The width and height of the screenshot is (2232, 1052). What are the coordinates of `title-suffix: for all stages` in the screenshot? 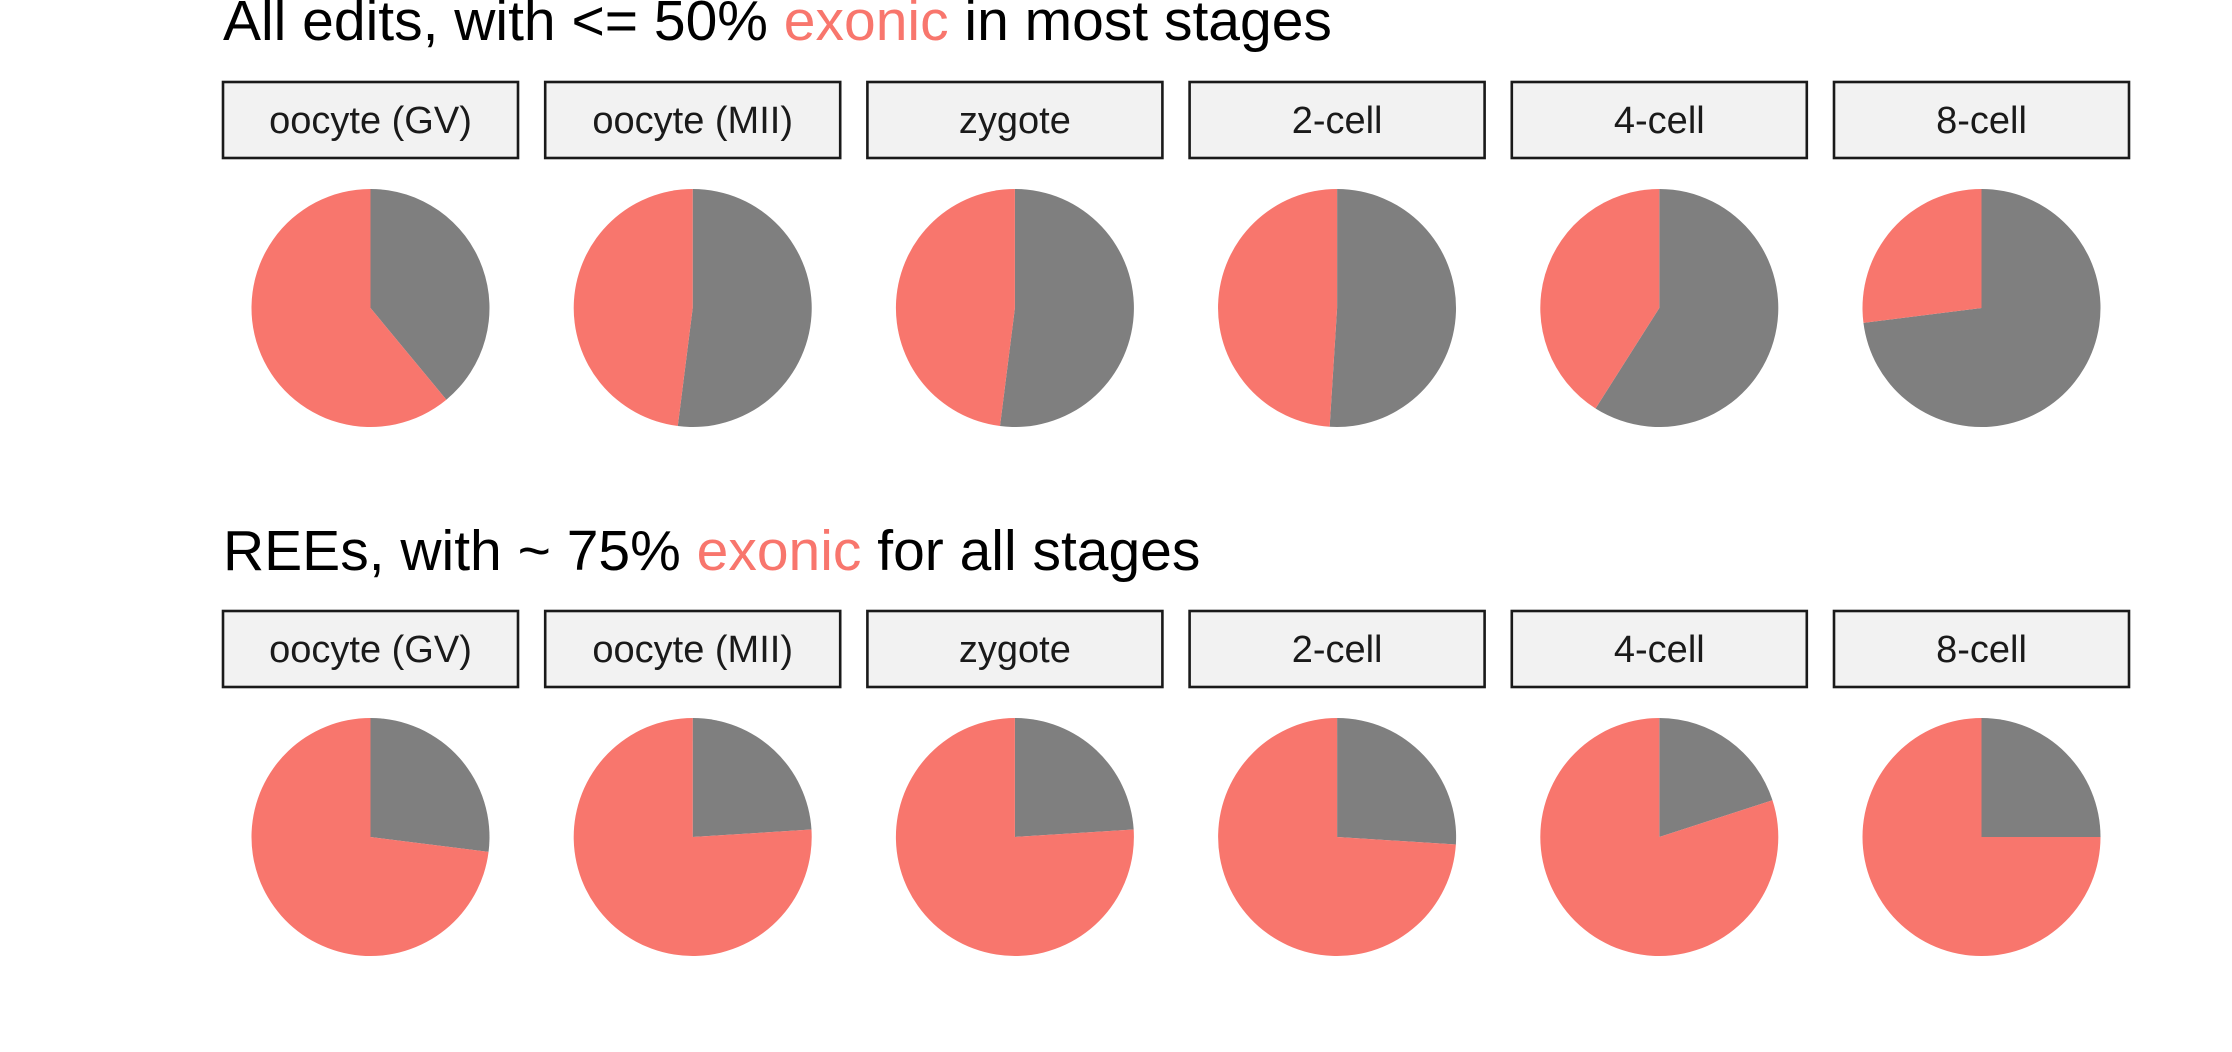 It's located at (1030, 551).